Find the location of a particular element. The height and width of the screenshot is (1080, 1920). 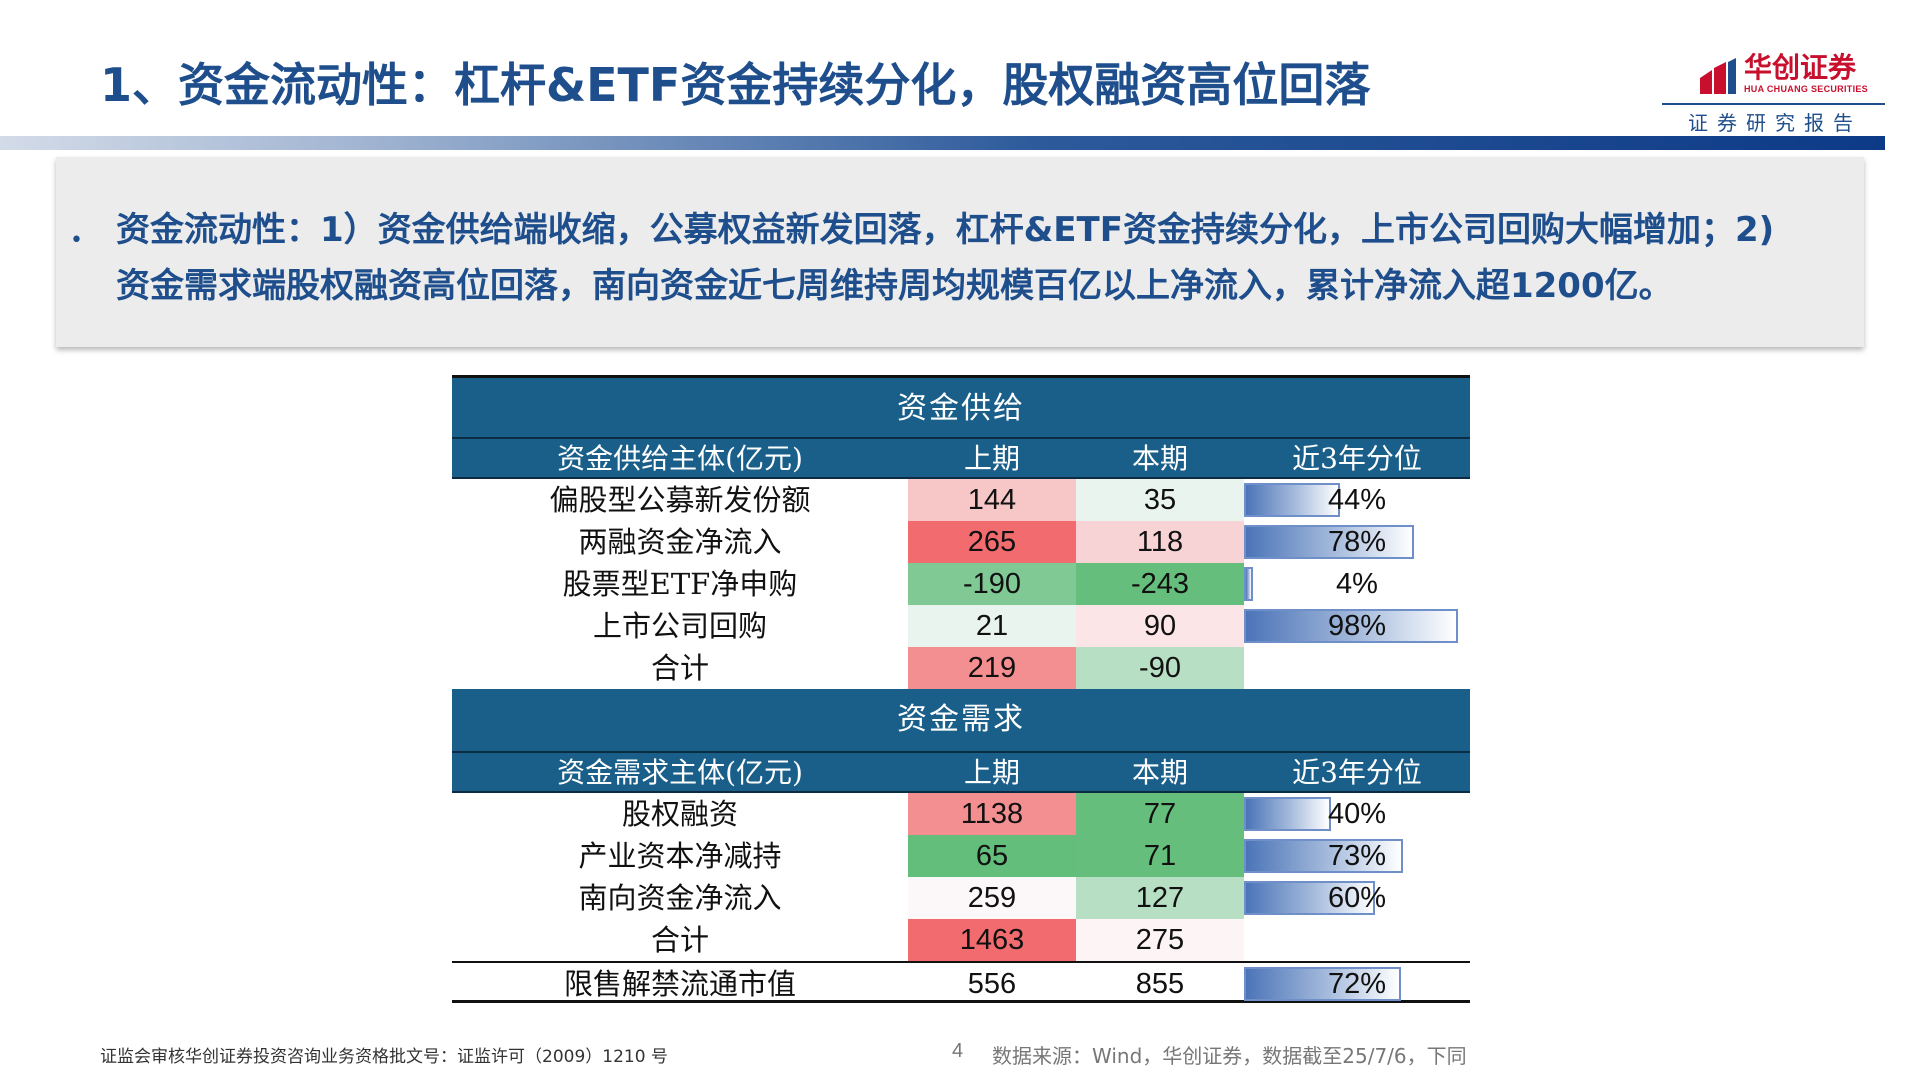

row-label: 产业资本净减持 is located at coordinates (680, 856).